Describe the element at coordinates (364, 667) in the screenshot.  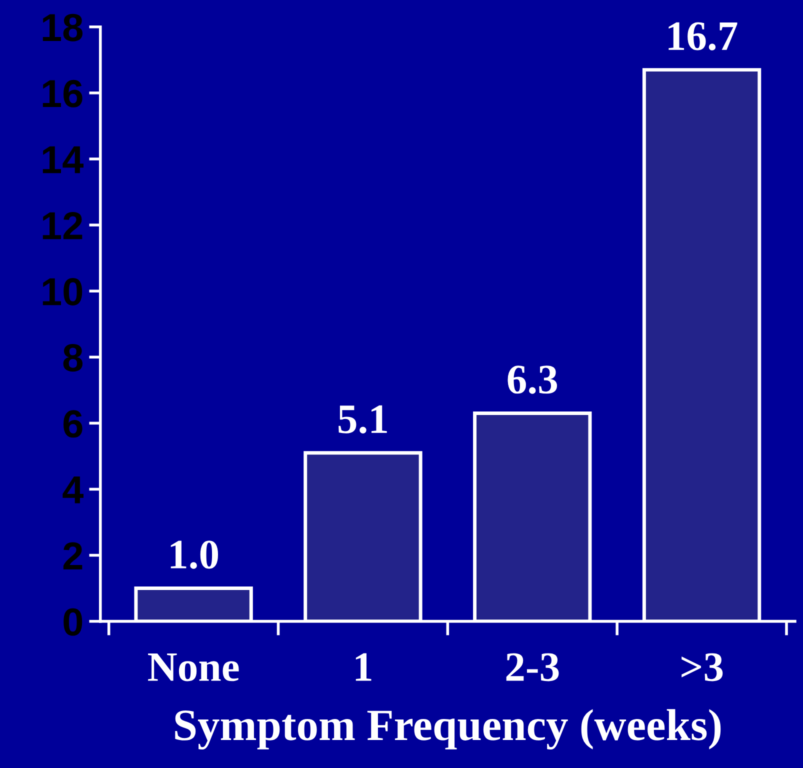
I see `x-tick-label: 1` at that location.